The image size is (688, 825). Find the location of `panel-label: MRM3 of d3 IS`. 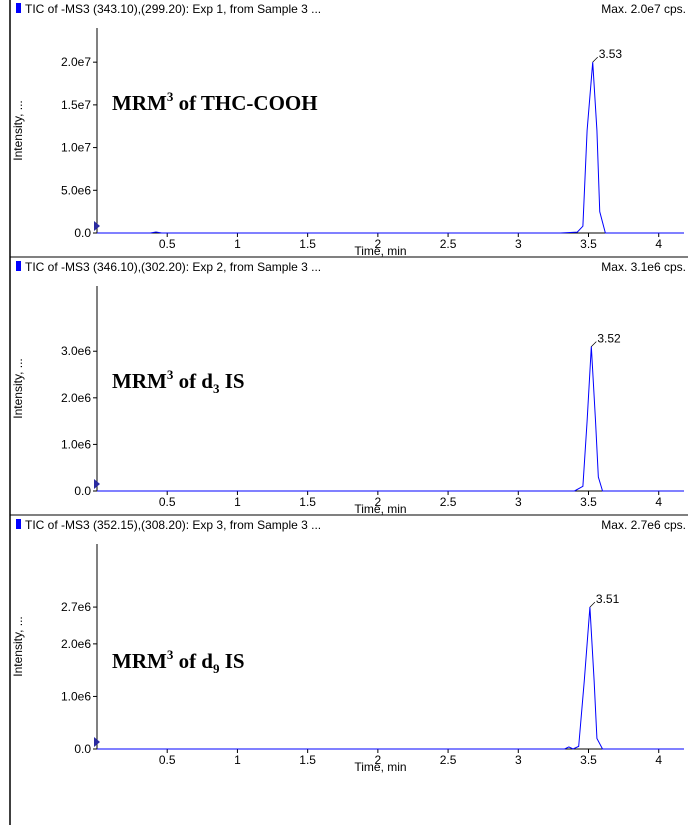

panel-label: MRM3 of d3 IS is located at coordinates (178, 381).